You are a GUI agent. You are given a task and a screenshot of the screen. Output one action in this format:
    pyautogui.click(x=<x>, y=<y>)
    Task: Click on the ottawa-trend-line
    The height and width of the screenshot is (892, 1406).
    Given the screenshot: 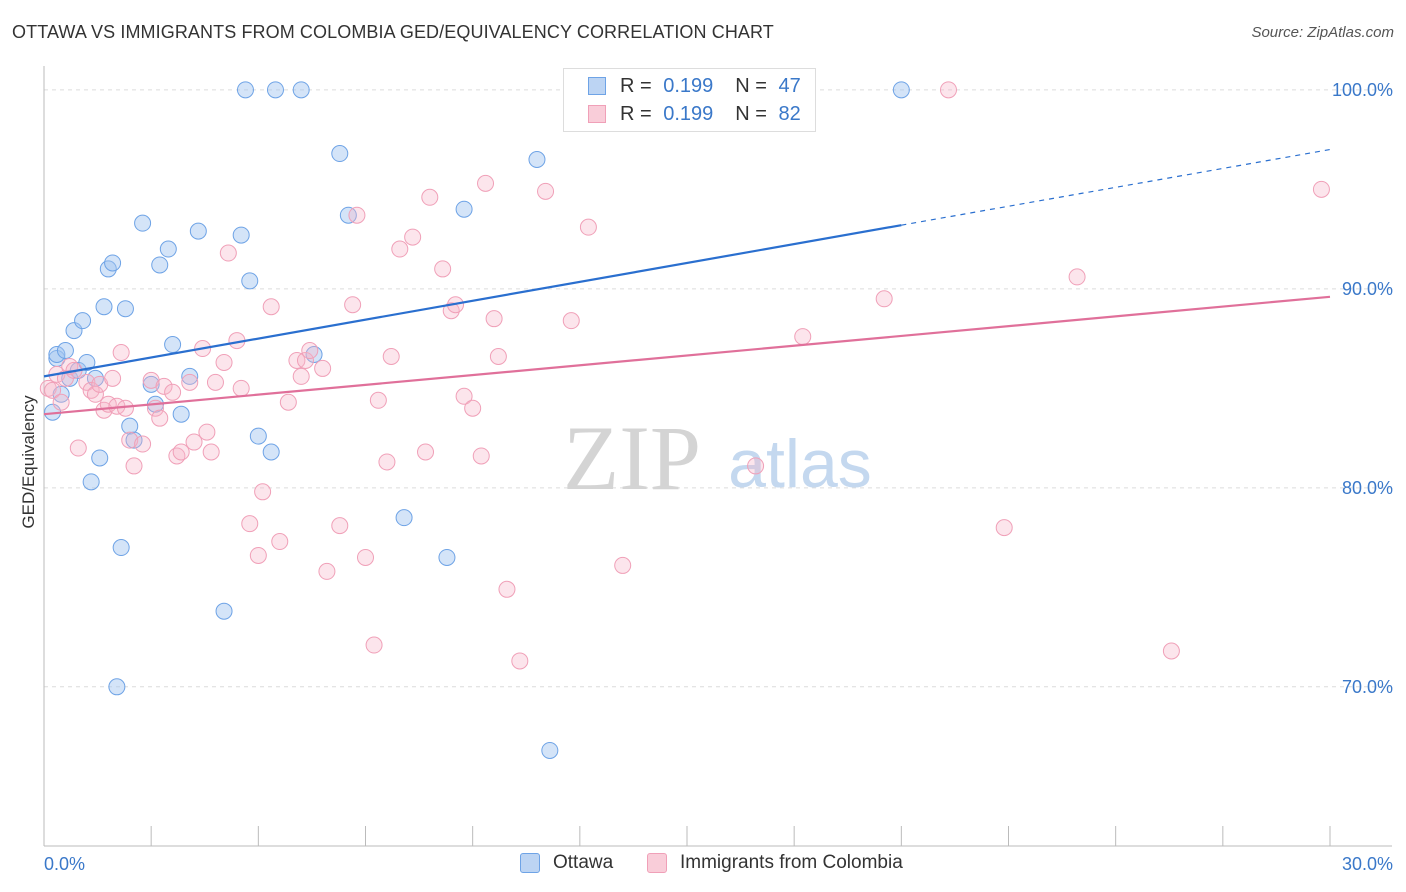 What is the action you would take?
    pyautogui.click(x=472, y=301)
    